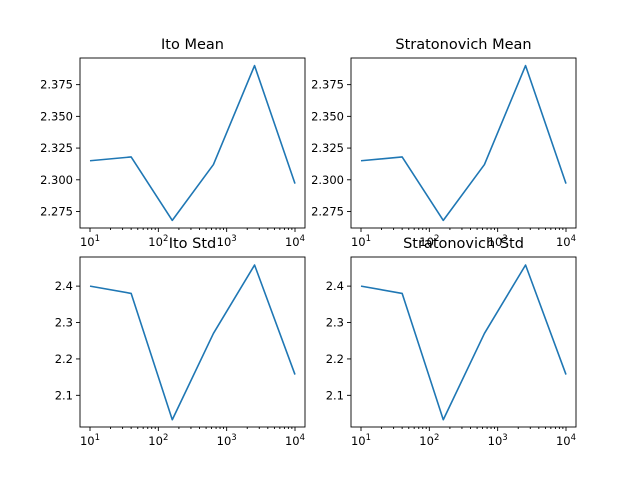 This screenshot has width=640, height=480. Describe the element at coordinates (192, 45) in the screenshot. I see `subplot-title: Ito Mean` at that location.